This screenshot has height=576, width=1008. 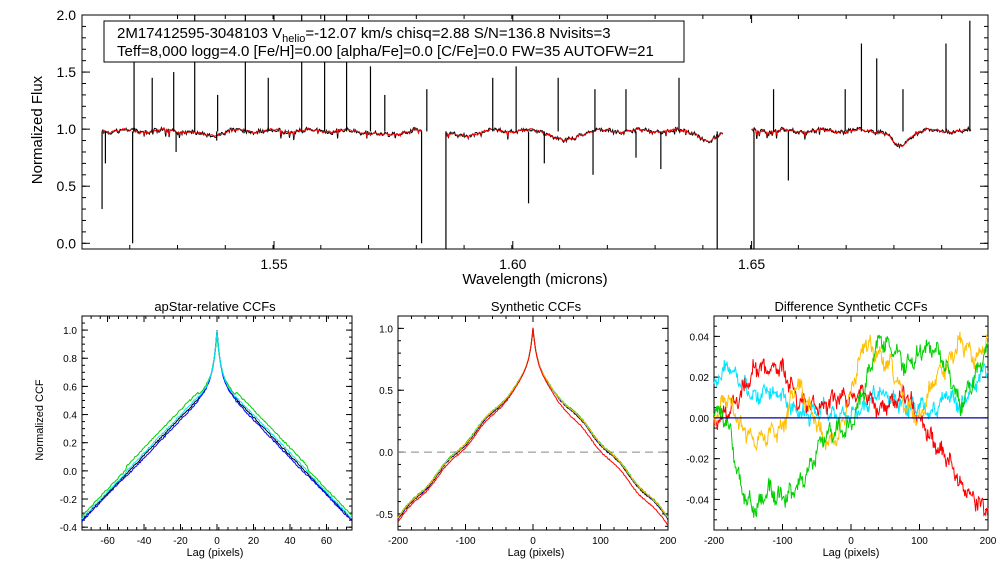 What do you see at coordinates (851, 553) in the screenshot?
I see `difference-ccf-xlabel: Lag (pixels)` at bounding box center [851, 553].